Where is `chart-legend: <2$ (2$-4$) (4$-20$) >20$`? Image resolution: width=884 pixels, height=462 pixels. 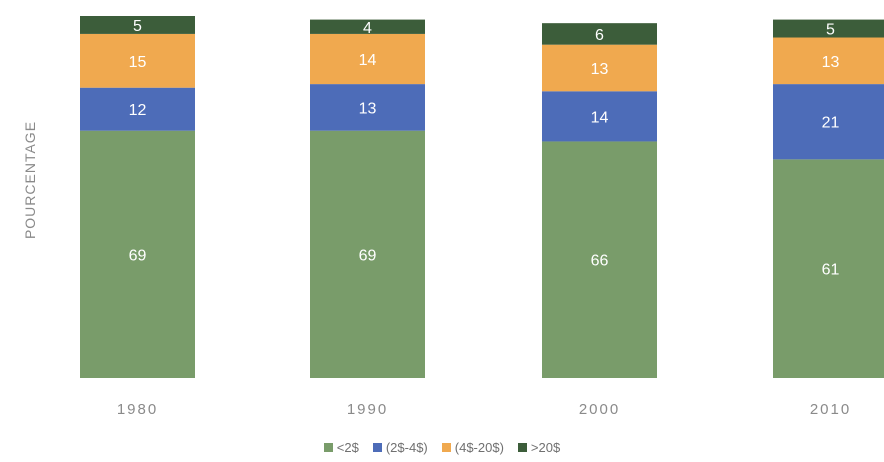
chart-legend: <2$ (2$-4$) (4$-20$) >20$ is located at coordinates (442, 447).